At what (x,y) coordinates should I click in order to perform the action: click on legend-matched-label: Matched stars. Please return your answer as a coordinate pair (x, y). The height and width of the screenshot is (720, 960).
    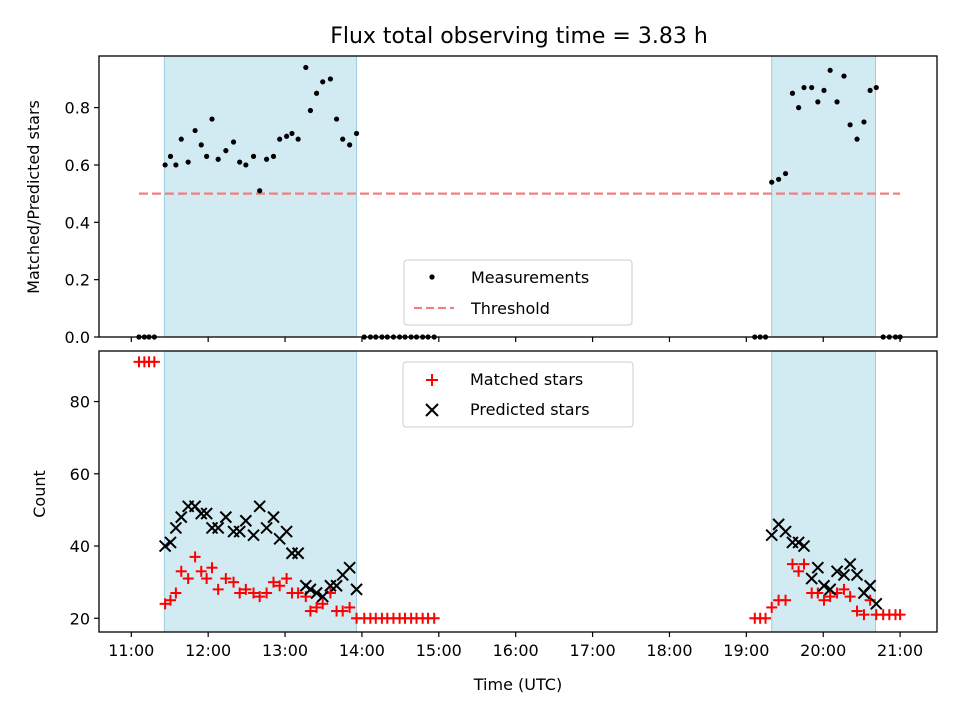
    Looking at the image, I should click on (526, 379).